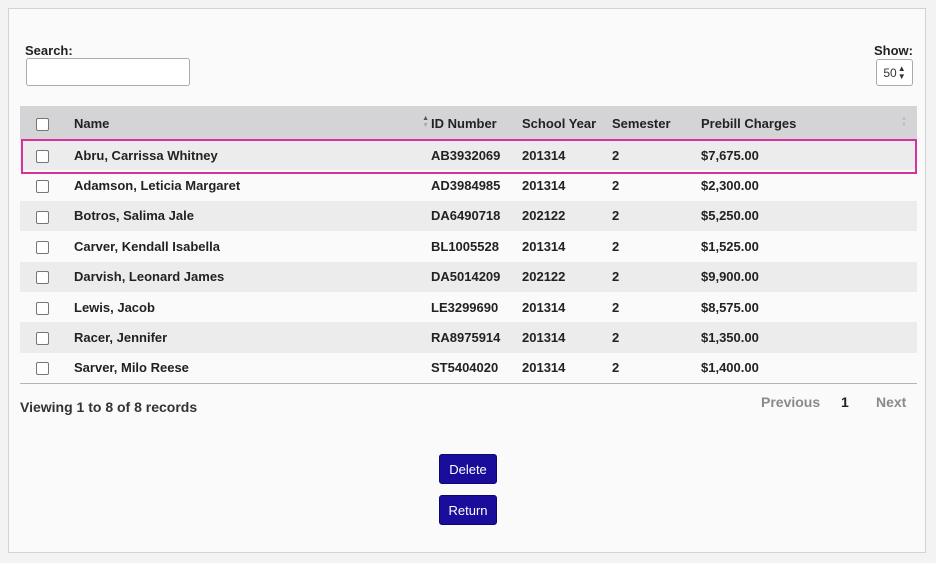 This screenshot has height=563, width=936. What do you see at coordinates (147, 246) in the screenshot?
I see `cell-name: Carver, Kendall Isabella` at bounding box center [147, 246].